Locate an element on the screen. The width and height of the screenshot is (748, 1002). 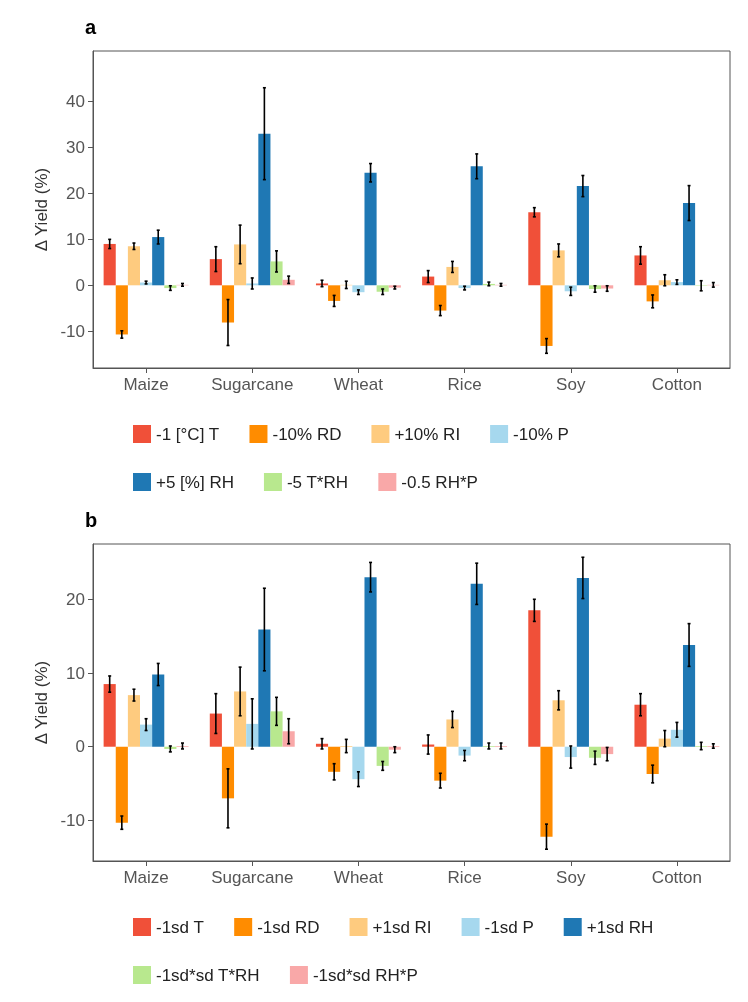
legend-label: -0.5 RH*P is located at coordinates (439, 482).